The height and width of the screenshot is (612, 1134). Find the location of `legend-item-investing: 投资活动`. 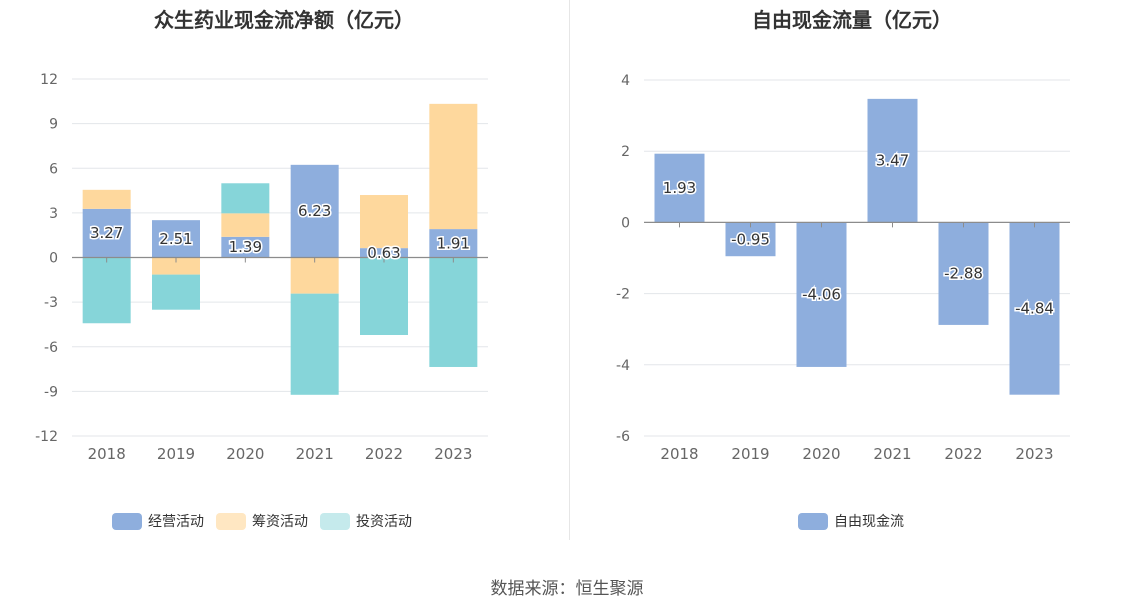

legend-item-investing: 投资活动 is located at coordinates (366, 521).